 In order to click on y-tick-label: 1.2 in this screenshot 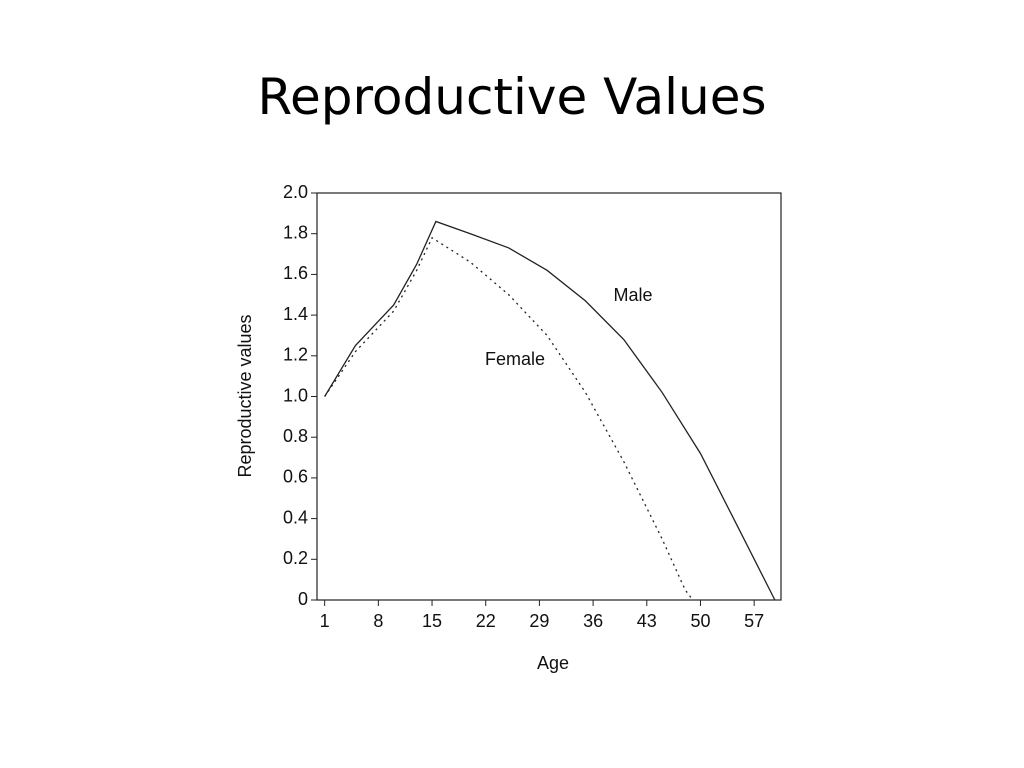, I will do `click(295, 355)`.